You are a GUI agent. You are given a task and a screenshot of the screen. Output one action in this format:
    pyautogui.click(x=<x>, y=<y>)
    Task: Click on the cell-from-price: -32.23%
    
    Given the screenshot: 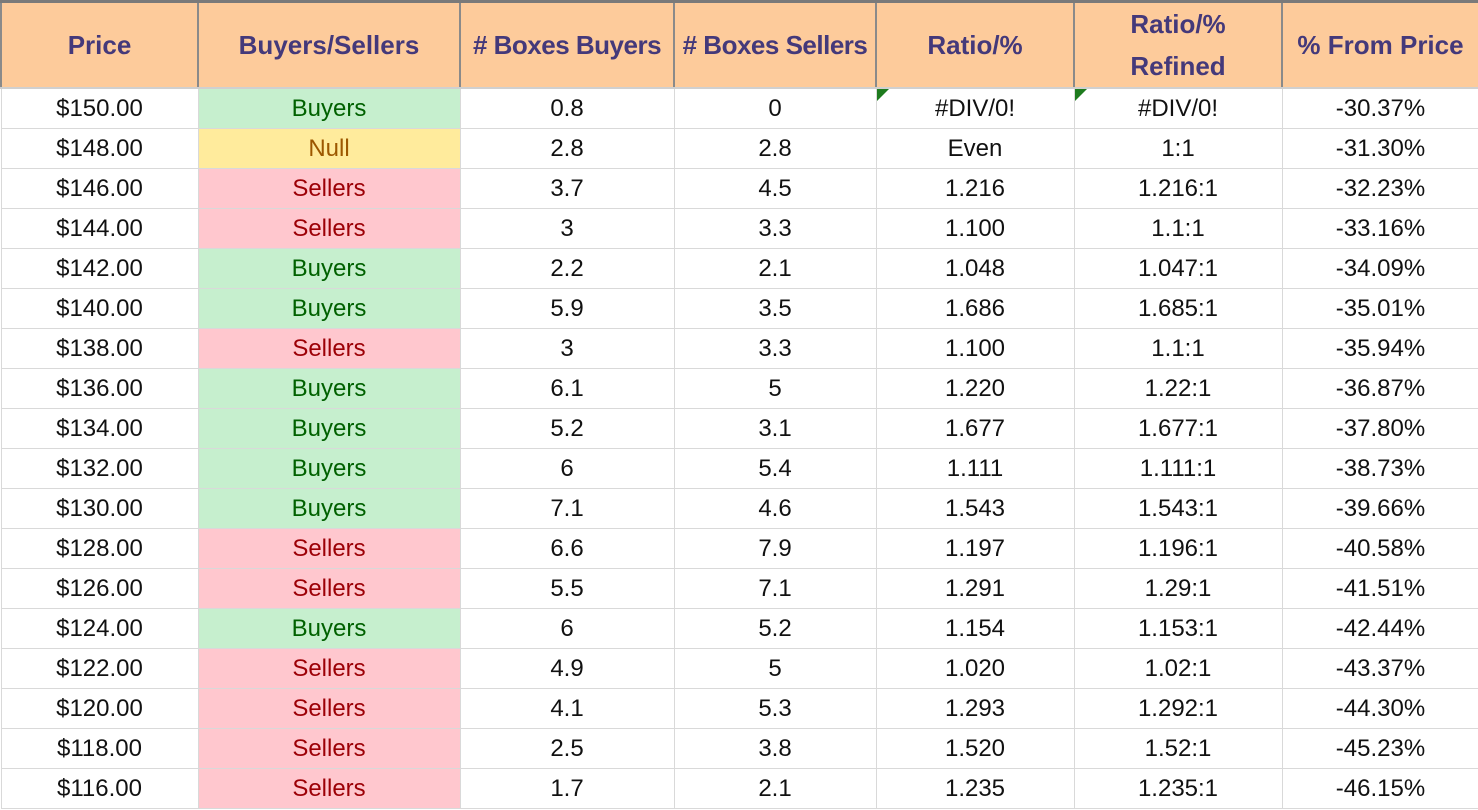 What is the action you would take?
    pyautogui.click(x=1379, y=188)
    